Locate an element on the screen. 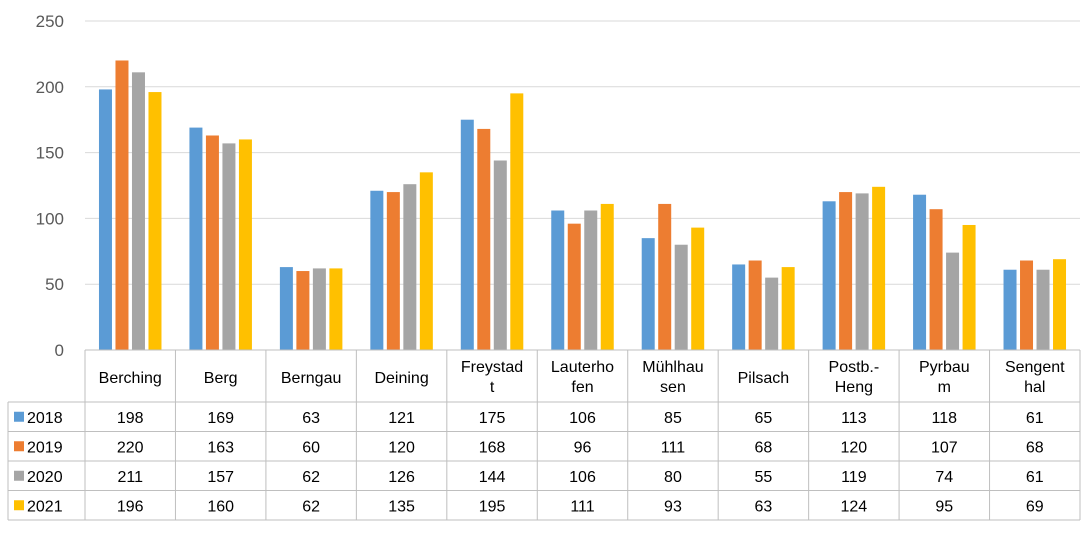 The width and height of the screenshot is (1086, 536). data-value: 113 is located at coordinates (854, 418).